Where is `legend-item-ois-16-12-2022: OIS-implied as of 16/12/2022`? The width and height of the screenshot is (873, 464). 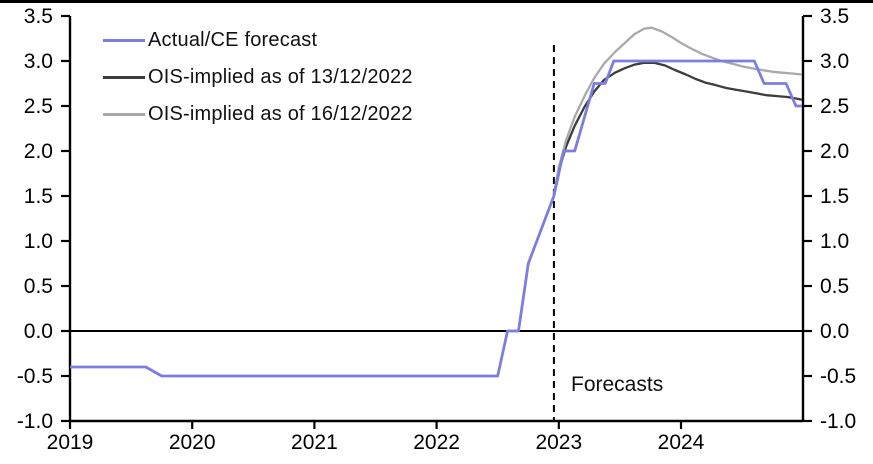 legend-item-ois-16-12-2022: OIS-implied as of 16/12/2022 is located at coordinates (258, 114).